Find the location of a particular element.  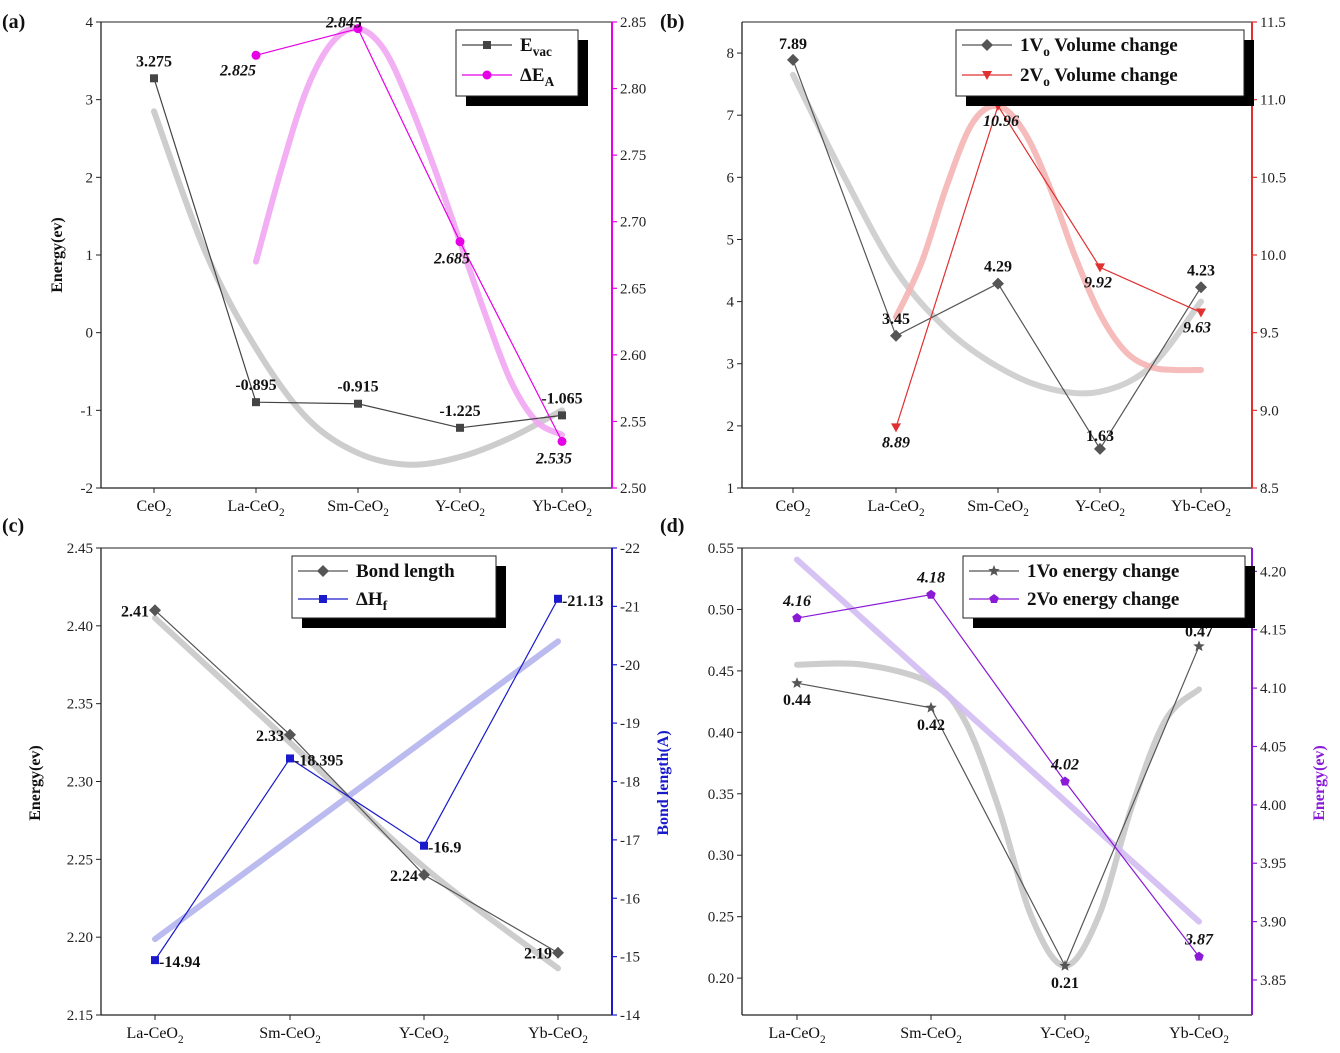

right-tick-label: 2.60 is located at coordinates (633, 356).